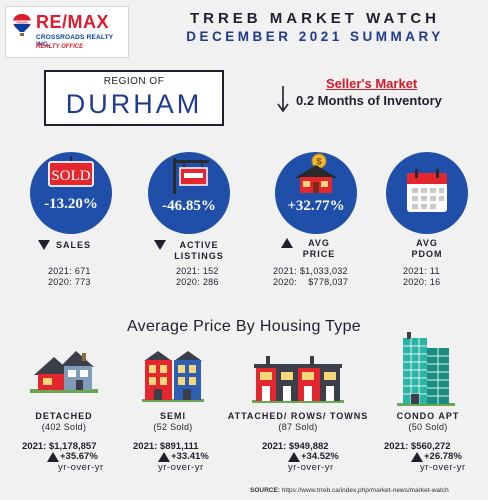 The width and height of the screenshot is (488, 500). Describe the element at coordinates (191, 176) in the screenshot. I see `listing-sign-icon` at that location.